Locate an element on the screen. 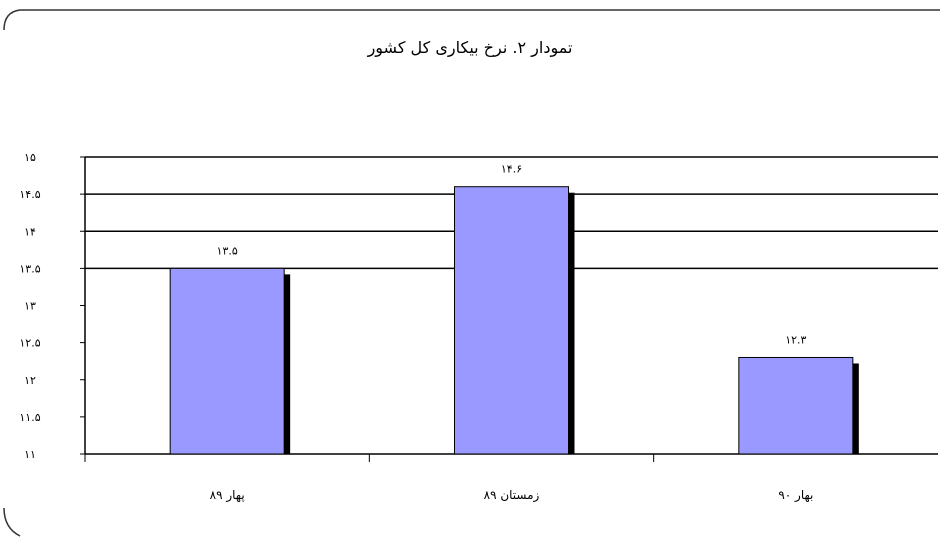  y-tick-label-1: ۱۱.۵ is located at coordinates (29, 417).